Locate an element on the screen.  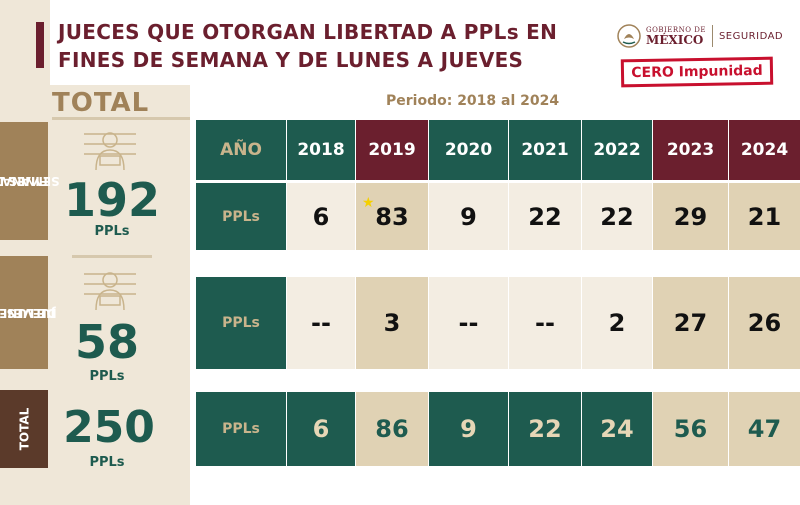
dependency-name: SEGURIDAD is located at coordinates (751, 36).